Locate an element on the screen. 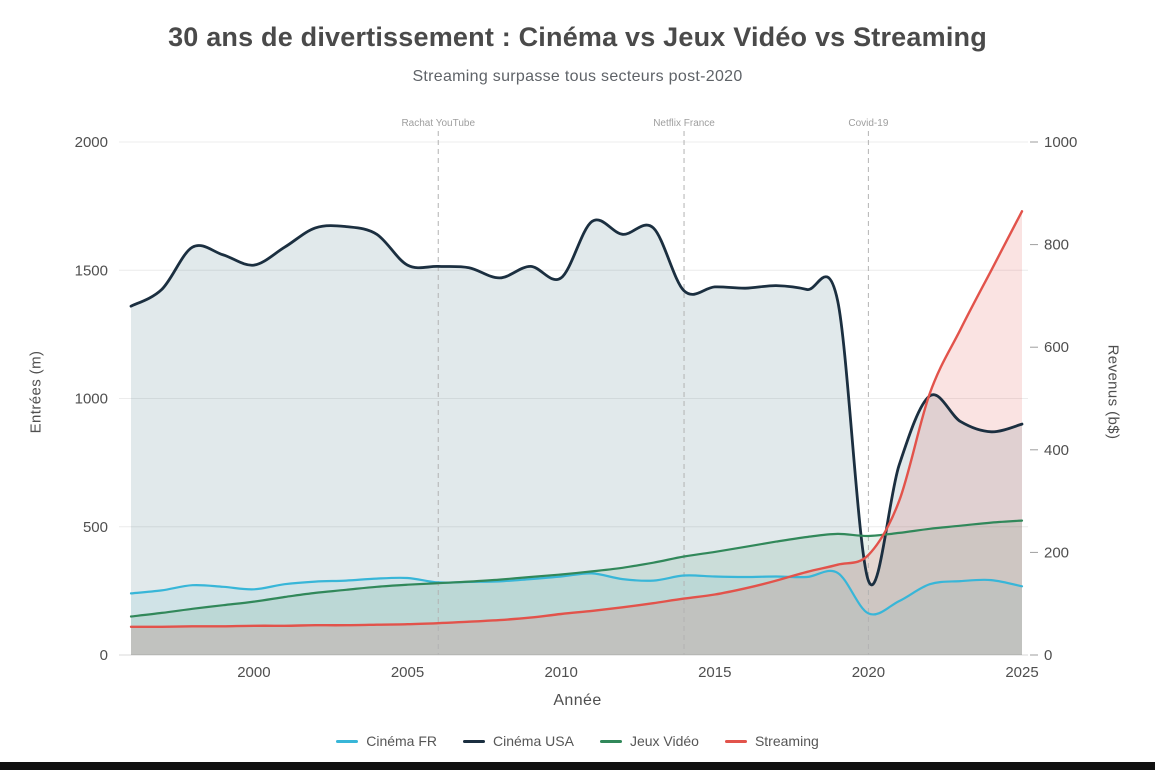  y-axis-label-right: Revenus (b$) is located at coordinates (1113, 392).